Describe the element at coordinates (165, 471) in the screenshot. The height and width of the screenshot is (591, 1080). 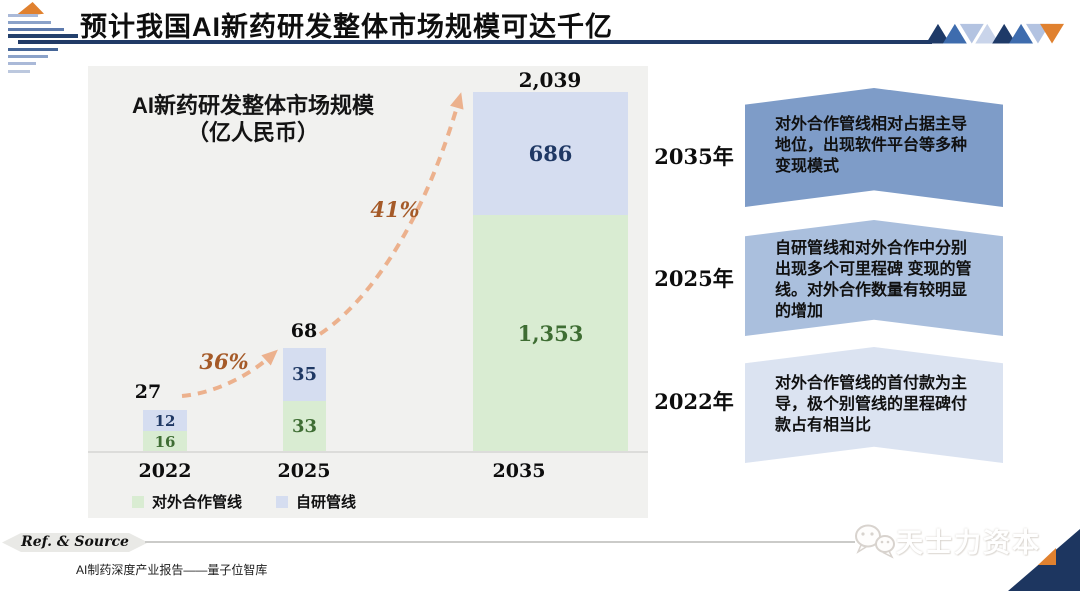
I see `x-label-2022: 2022` at that location.